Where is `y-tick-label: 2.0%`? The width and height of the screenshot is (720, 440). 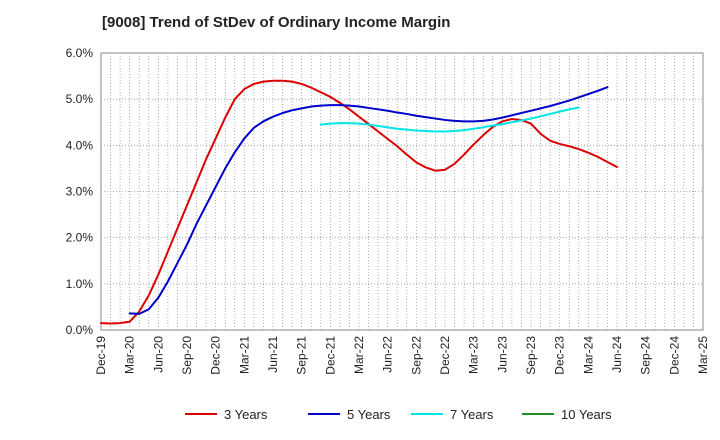 y-tick-label: 2.0% is located at coordinates (80, 238).